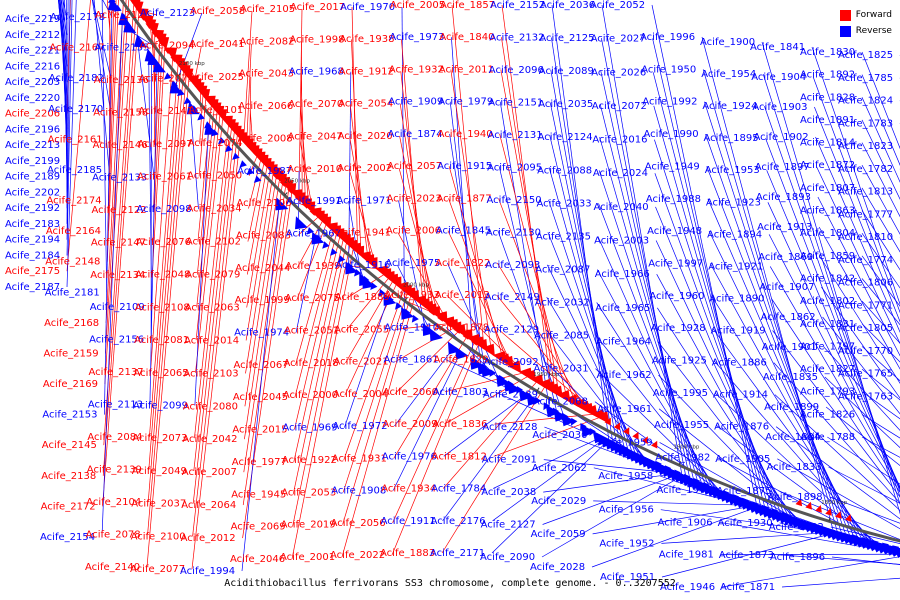  Describe the element at coordinates (865, 55) in the screenshot. I see `gene-label: Acife_1825` at that location.